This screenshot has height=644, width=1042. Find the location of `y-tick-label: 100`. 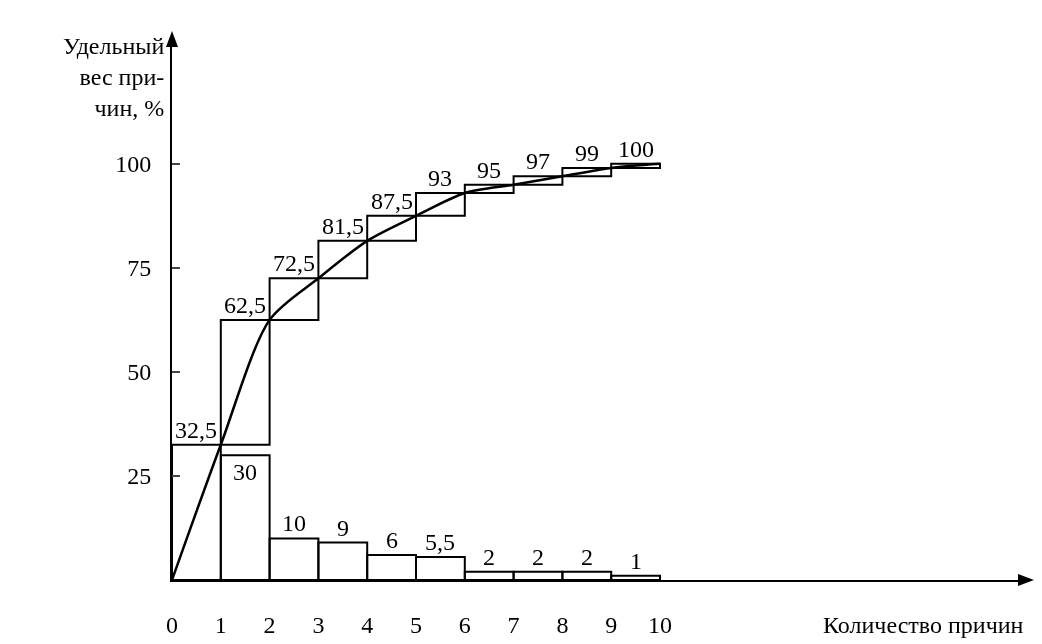

y-tick-label: 100 is located at coordinates (133, 164).